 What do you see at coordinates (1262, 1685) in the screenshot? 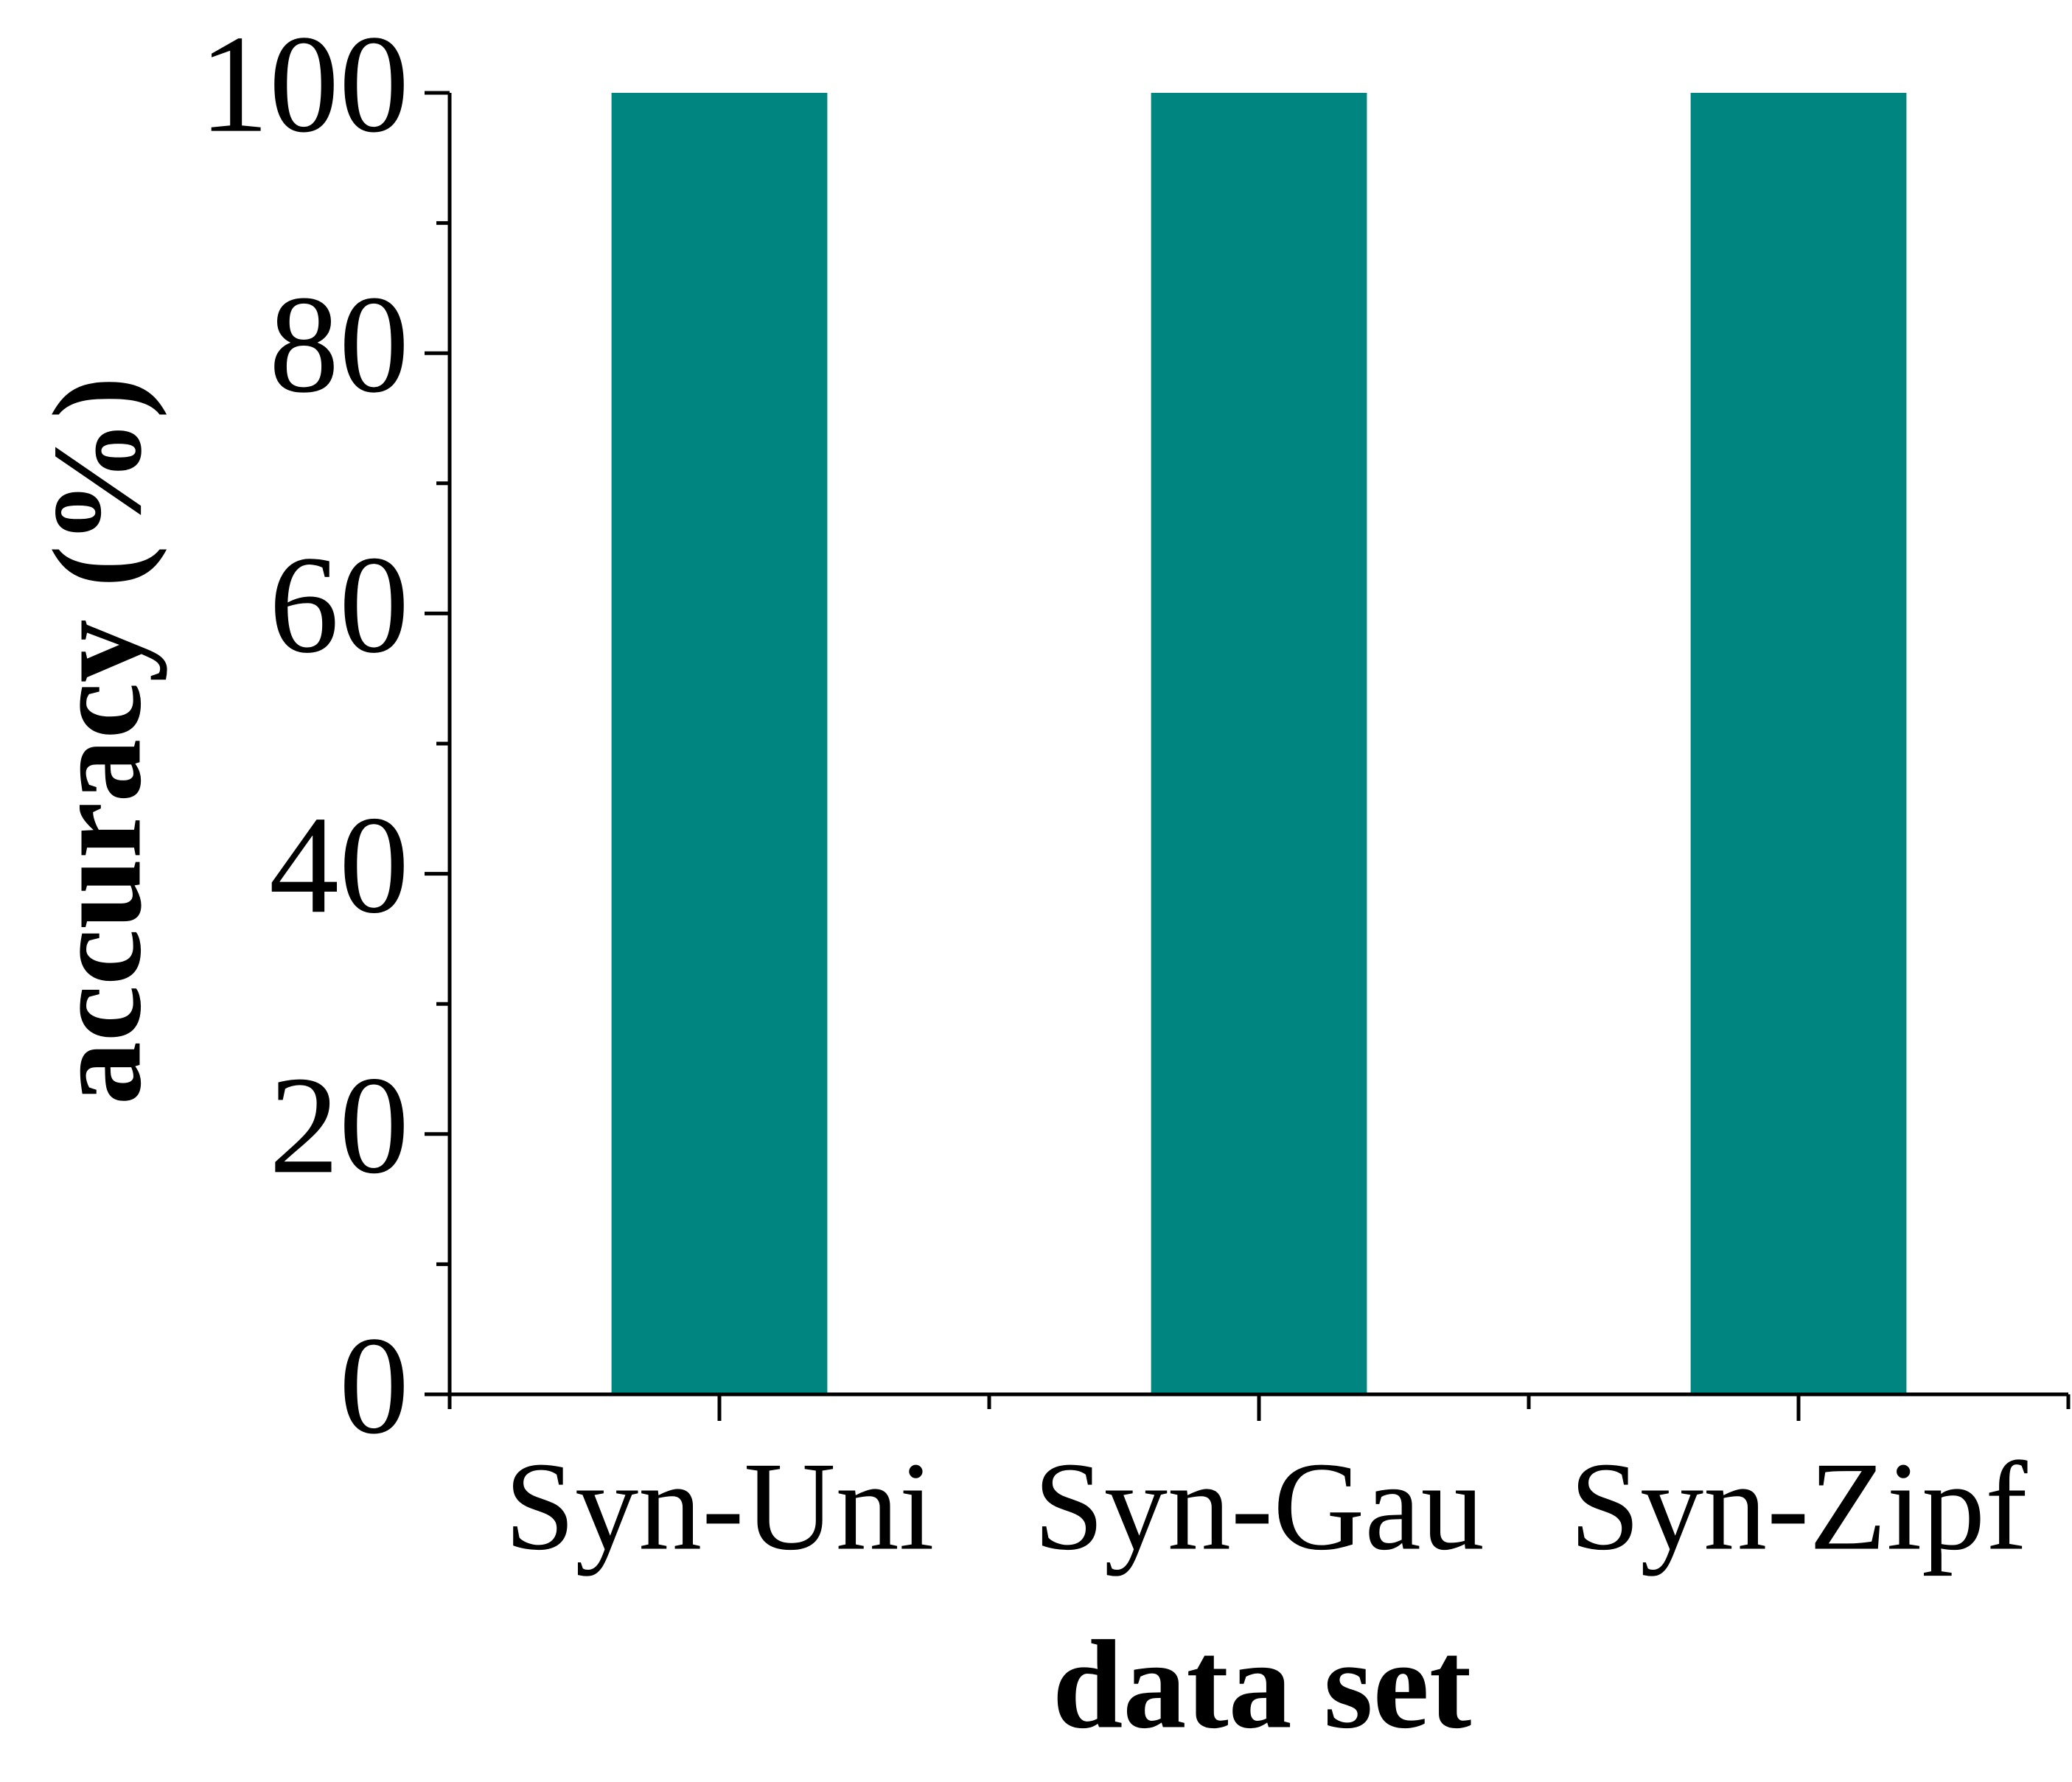
I see `x-axis-title: data set` at bounding box center [1262, 1685].